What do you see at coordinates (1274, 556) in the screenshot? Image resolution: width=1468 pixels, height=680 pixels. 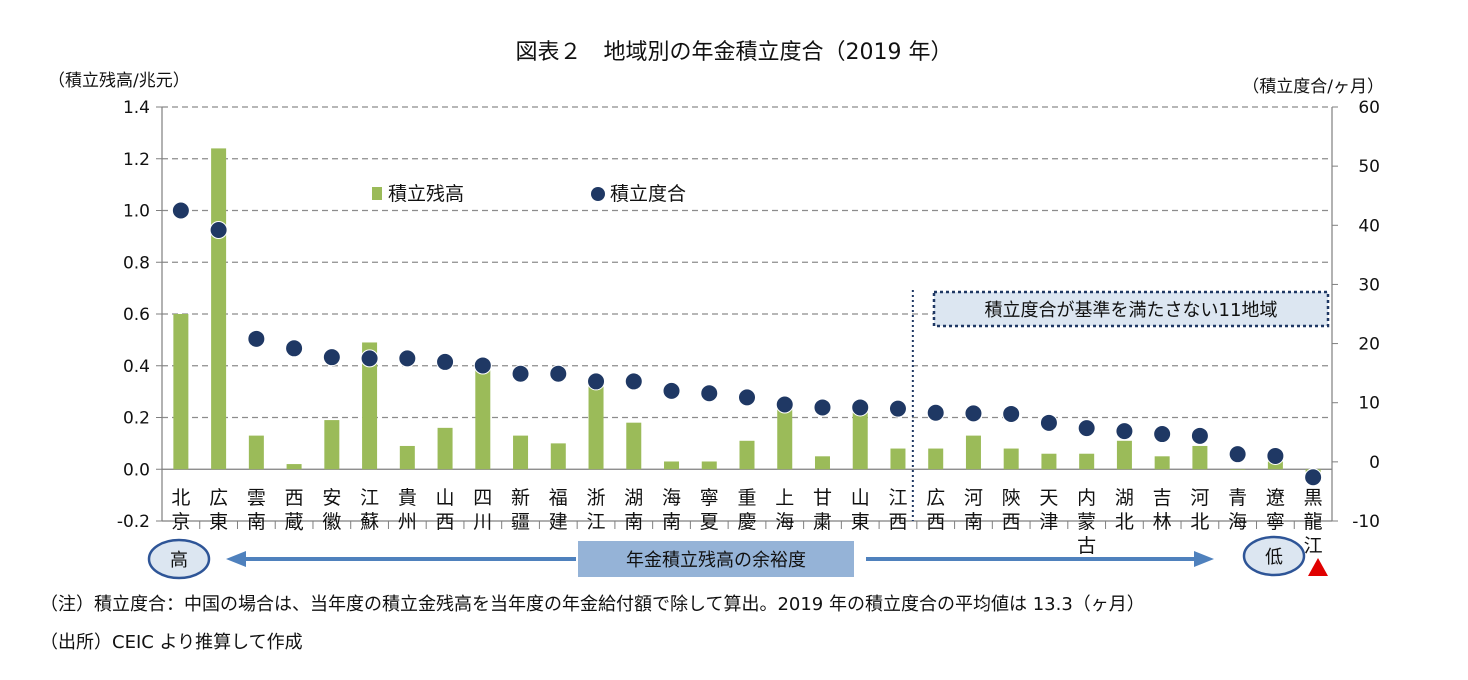 I see `low-ellipse` at bounding box center [1274, 556].